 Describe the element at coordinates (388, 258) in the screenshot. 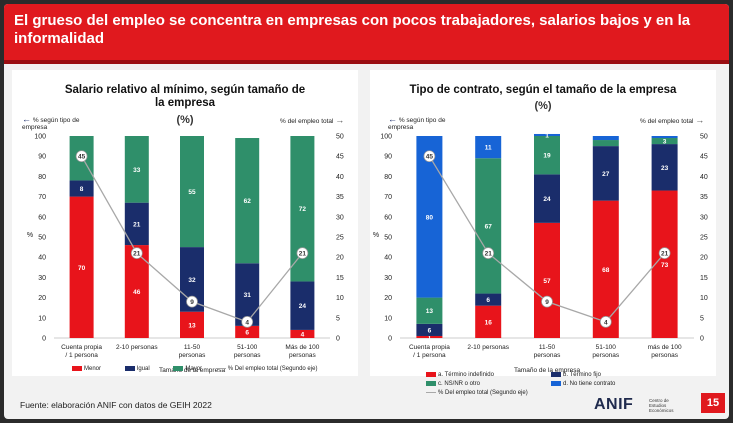

I see `y-tick-label: 40` at that location.